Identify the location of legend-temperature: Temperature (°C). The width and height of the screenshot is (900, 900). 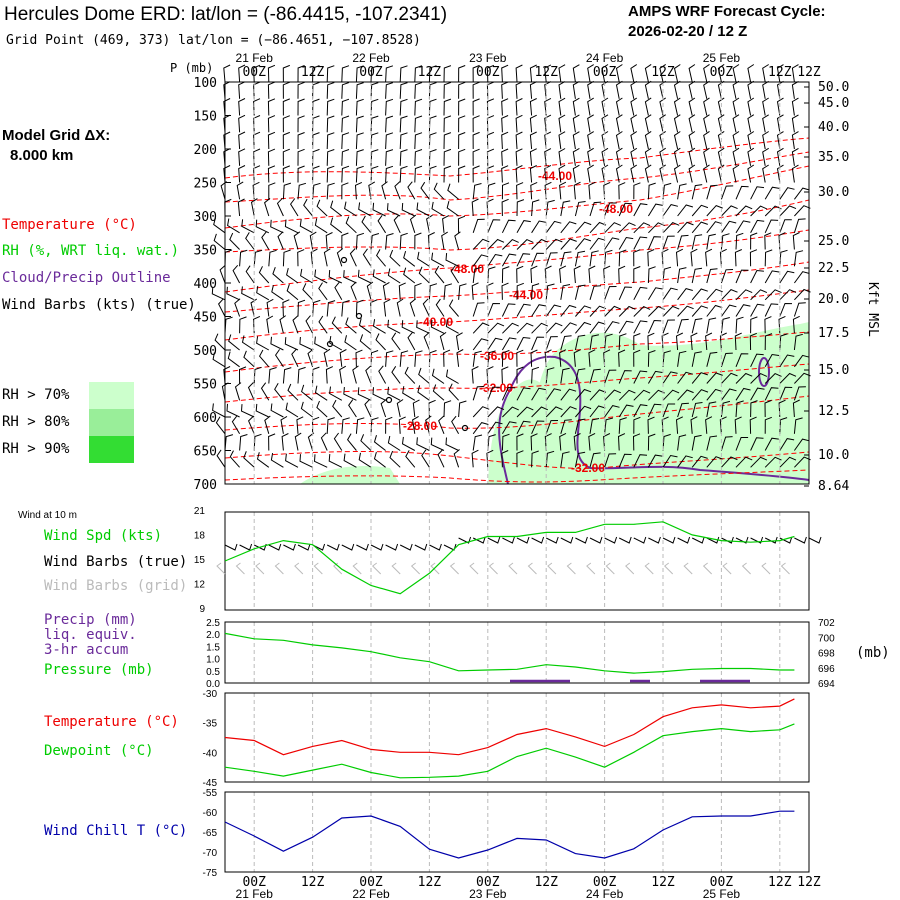
(69, 225).